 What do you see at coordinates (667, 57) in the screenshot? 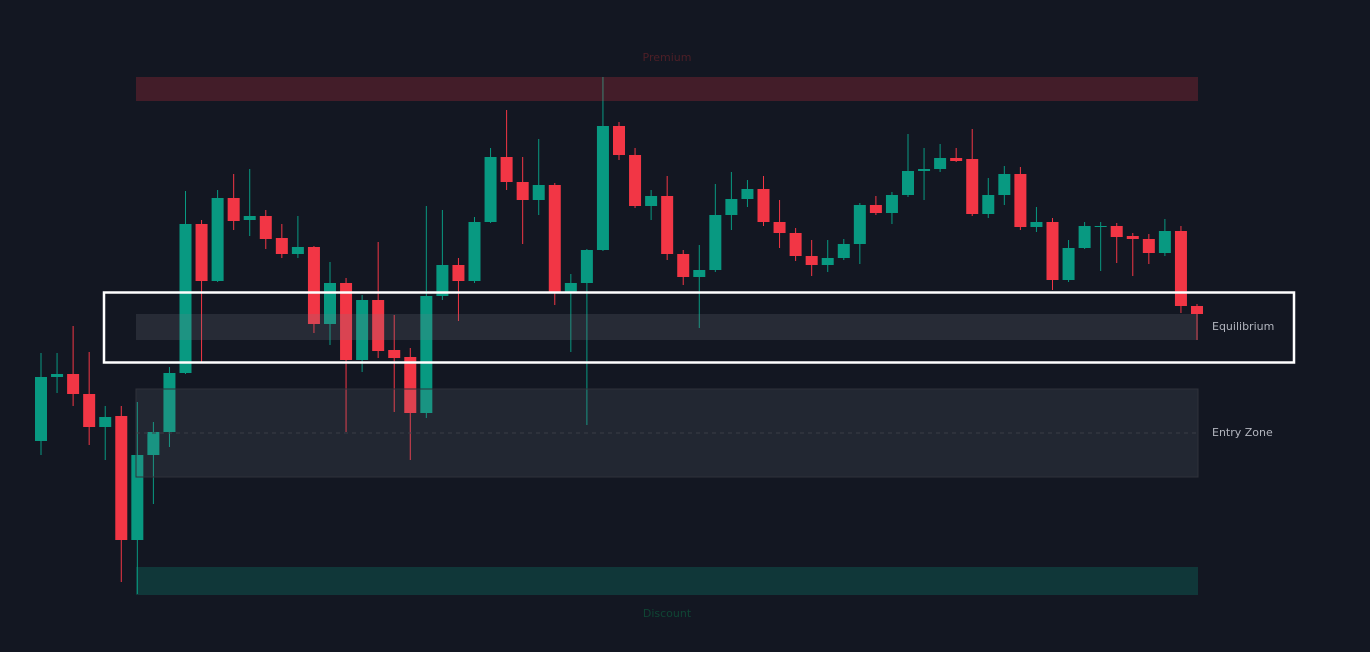
I see `zone-label: Premium` at bounding box center [667, 57].